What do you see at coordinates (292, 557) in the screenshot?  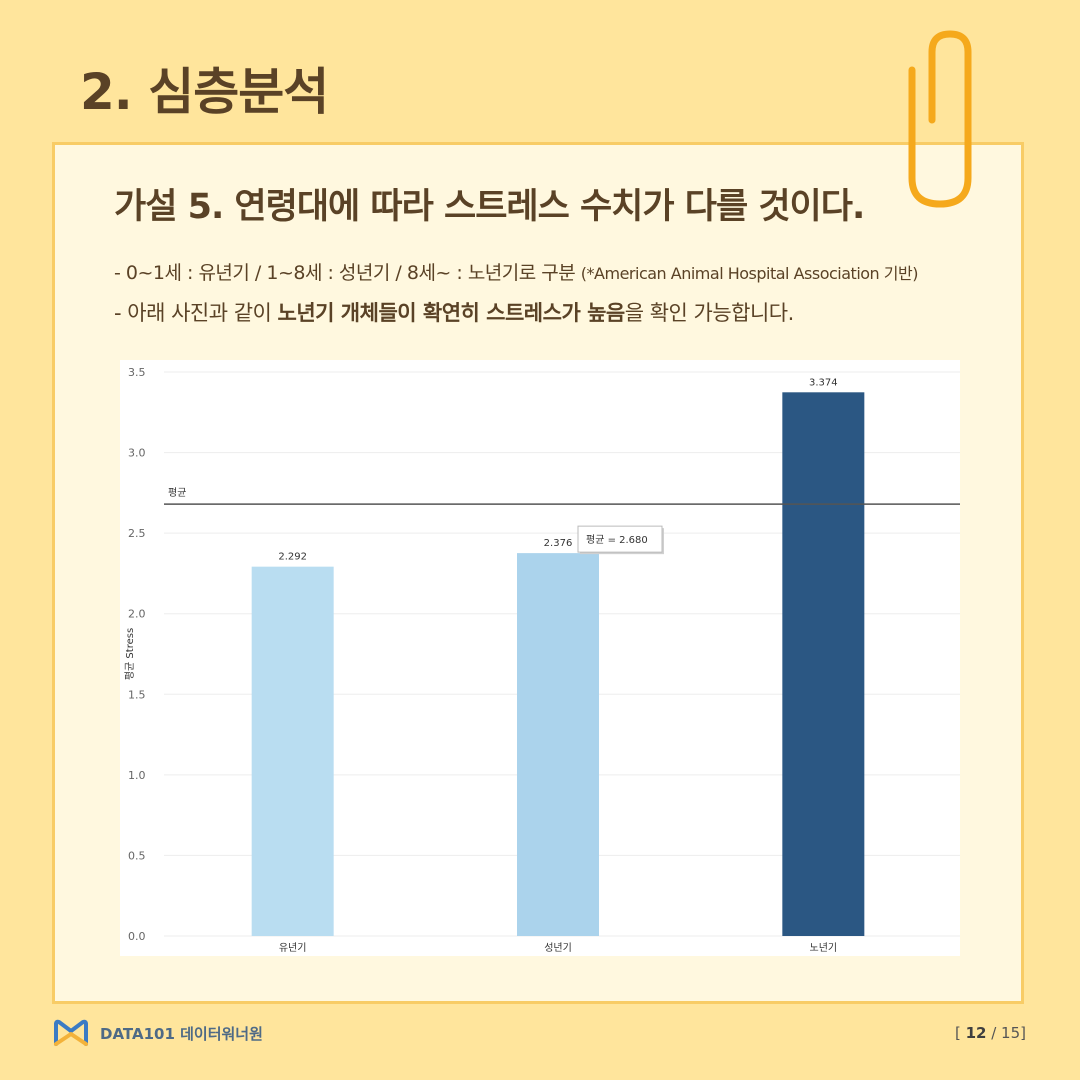 I see `bar-value-label: 2.292` at bounding box center [292, 557].